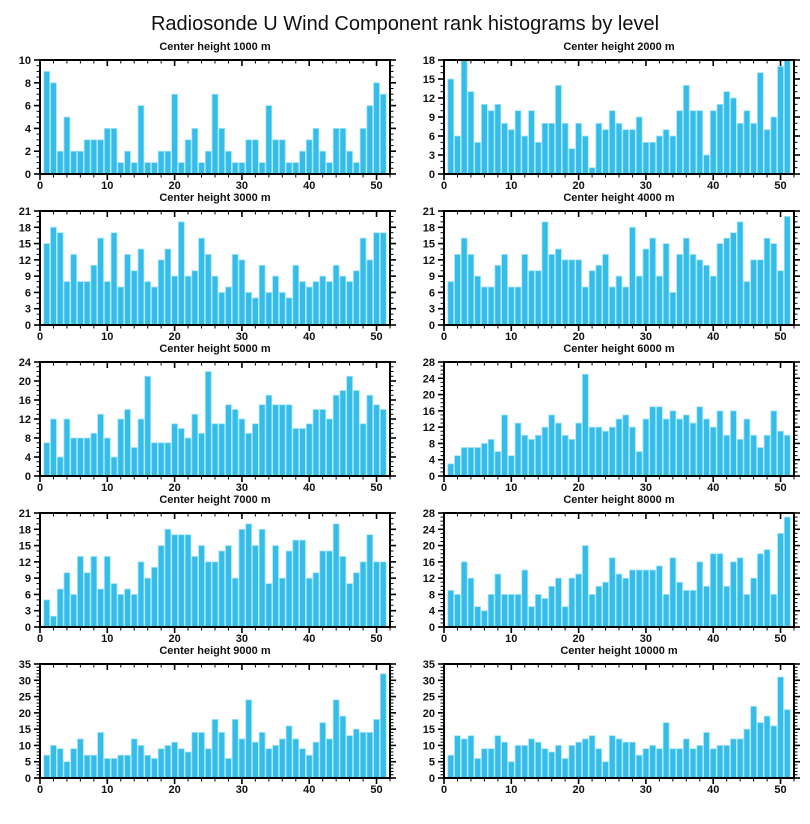  I want to click on y-tick-label: 5, so click(28, 763).